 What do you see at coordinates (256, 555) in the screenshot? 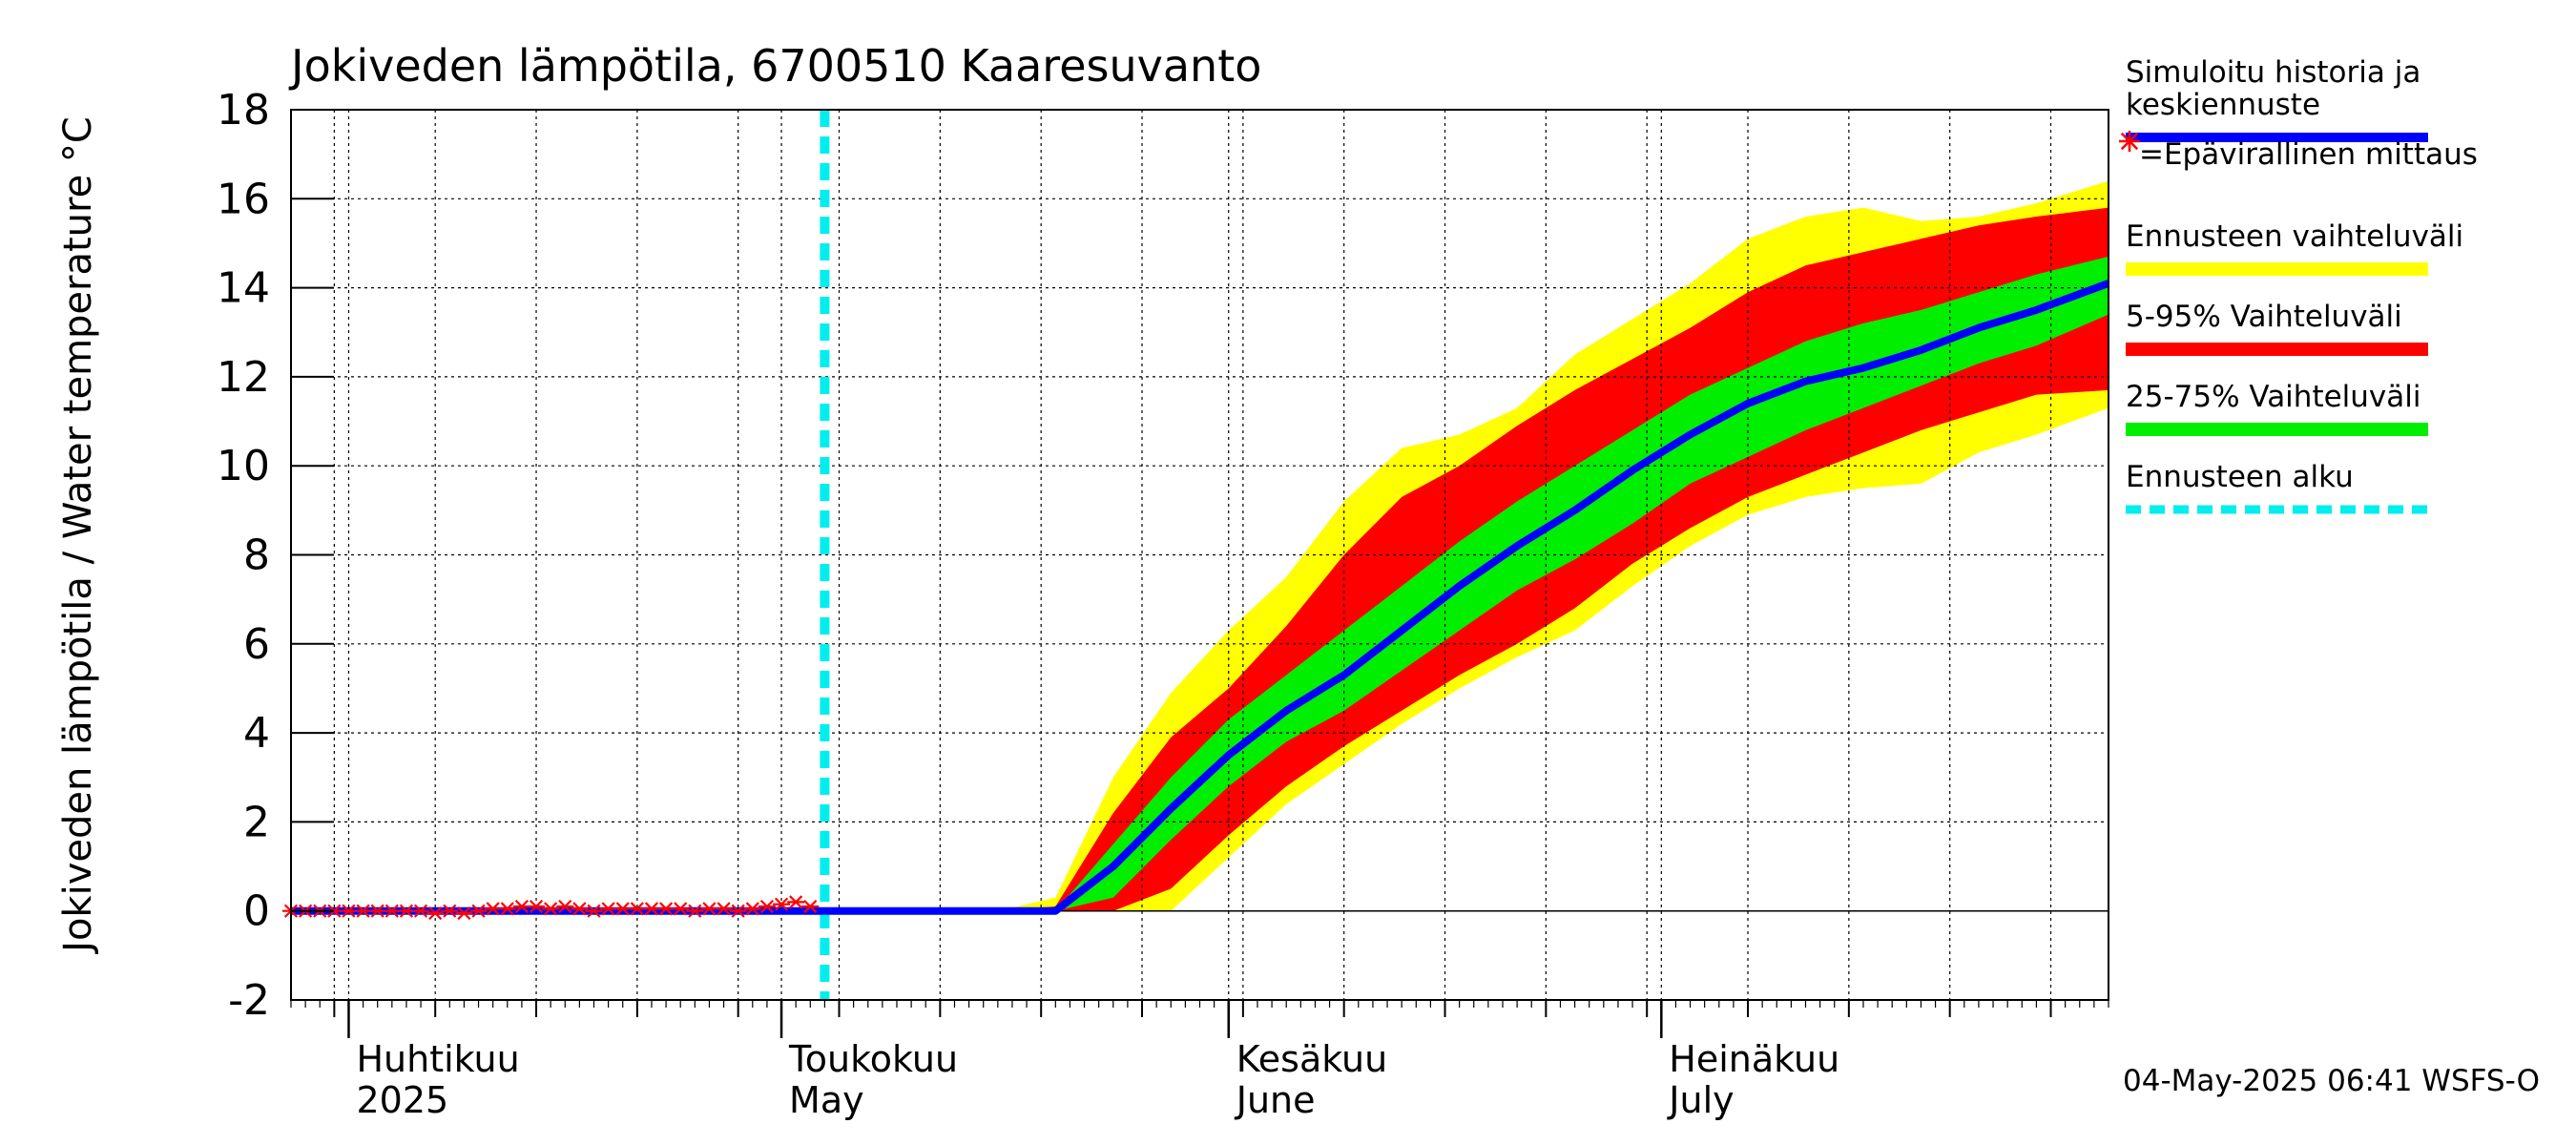
I see `y-tick-label: 8` at bounding box center [256, 555].